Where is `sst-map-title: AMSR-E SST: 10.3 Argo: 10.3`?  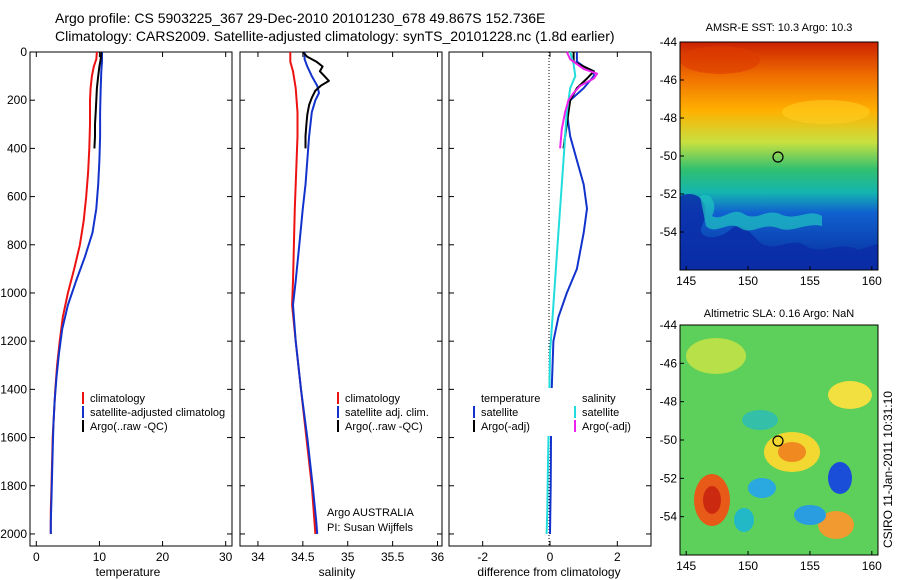 sst-map-title: AMSR-E SST: 10.3 Argo: 10.3 is located at coordinates (779, 28).